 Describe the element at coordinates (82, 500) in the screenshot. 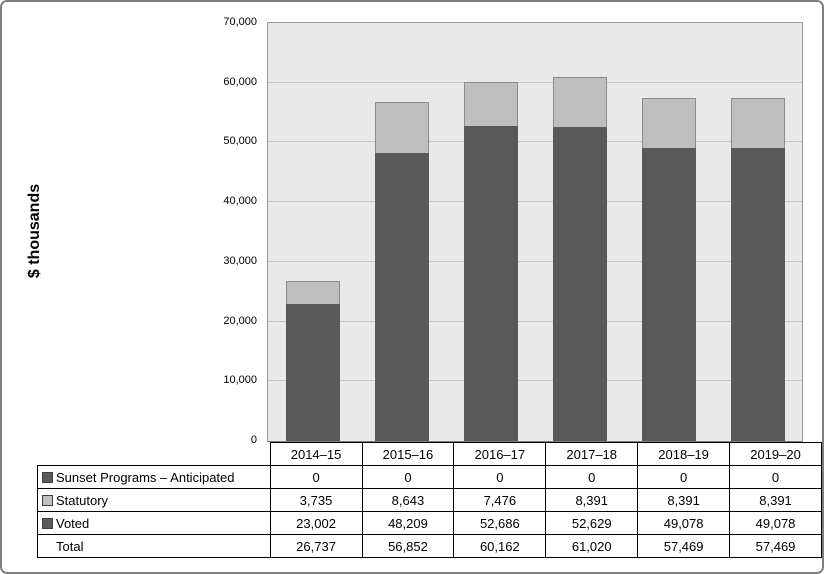

I see `row-label-text: Statutory` at that location.